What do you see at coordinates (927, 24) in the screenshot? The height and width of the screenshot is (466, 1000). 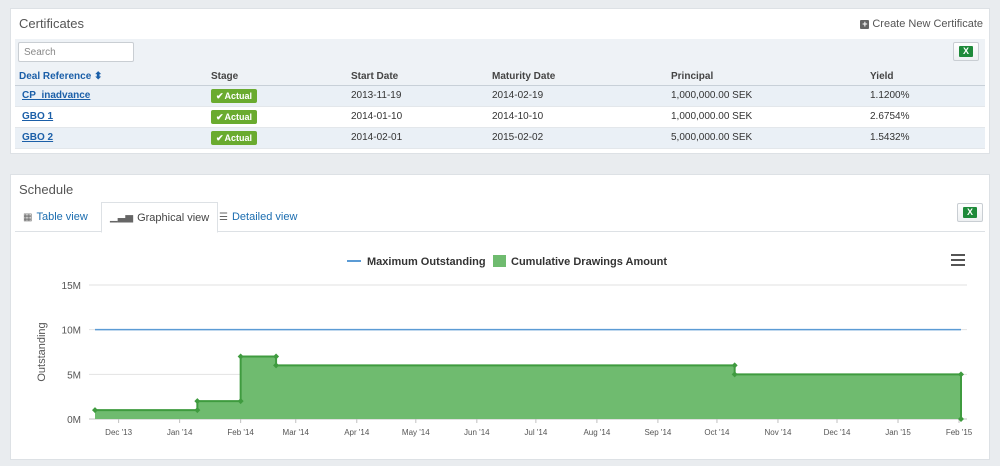 I see `create-certificate-label: Create New Certificate` at bounding box center [927, 24].